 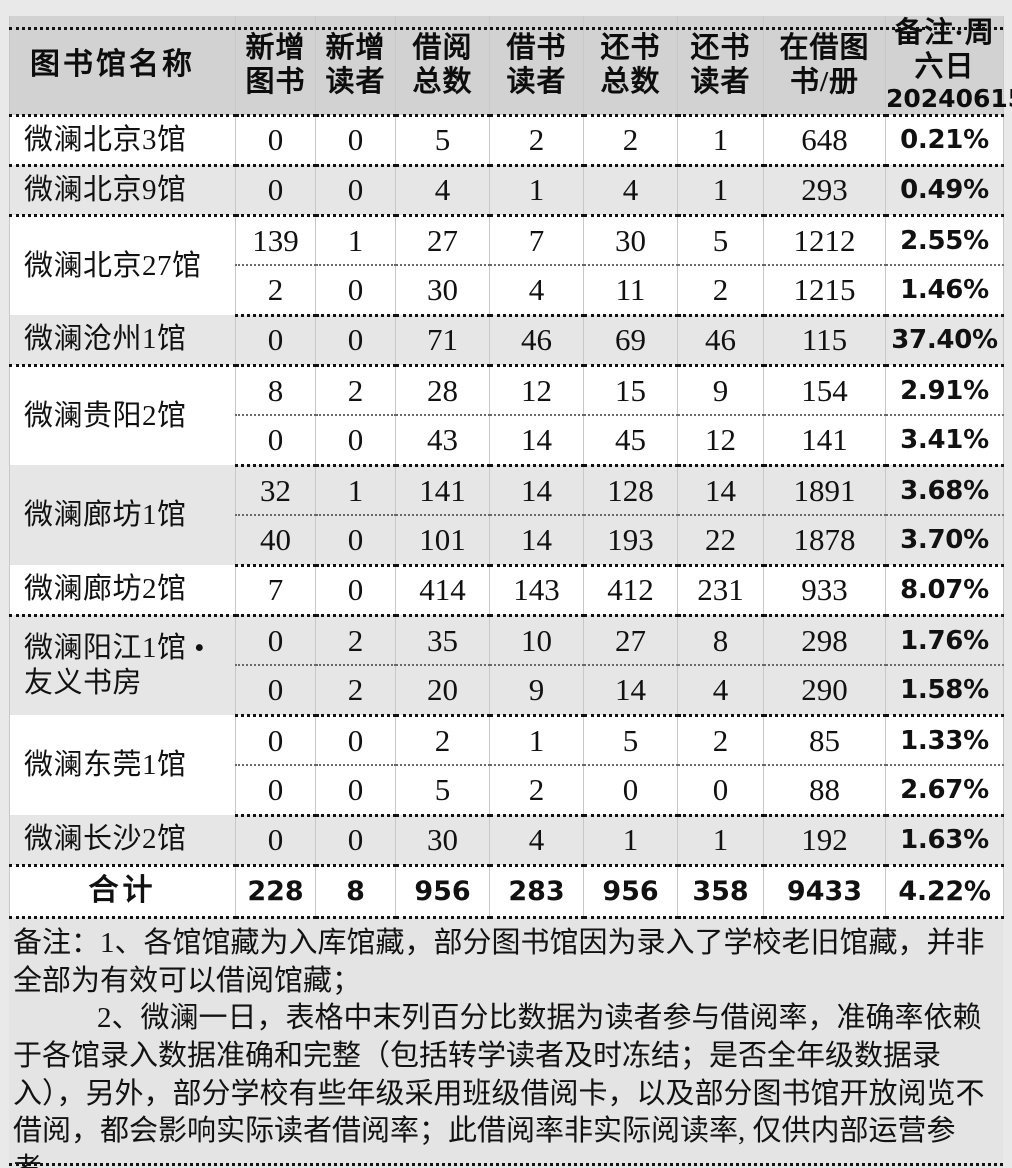 I want to click on cell-new-readers: 1, so click(x=355, y=241).